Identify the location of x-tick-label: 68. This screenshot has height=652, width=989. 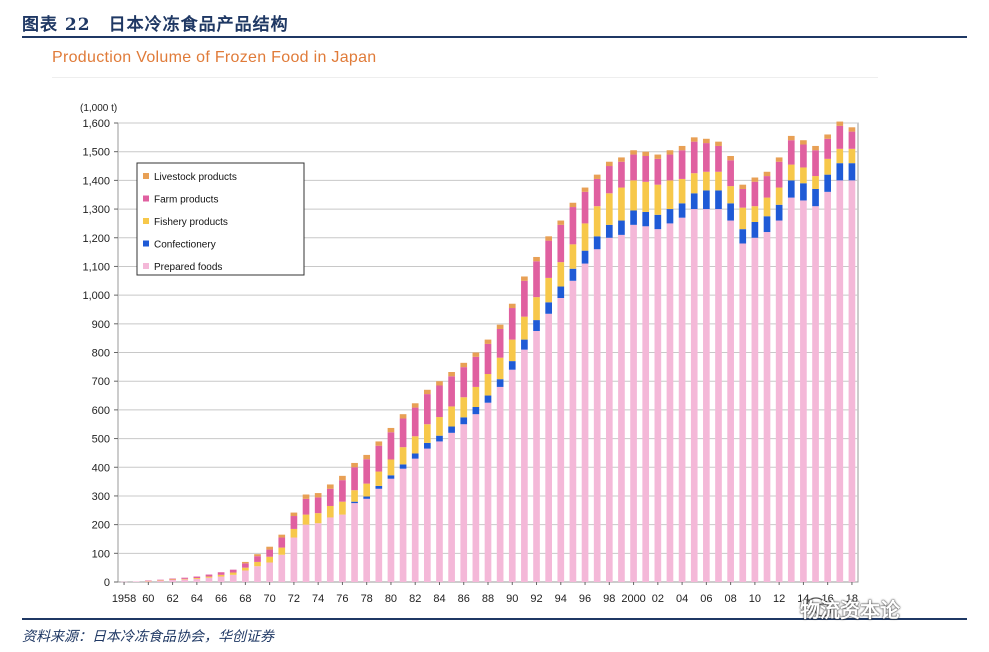
(245, 599).